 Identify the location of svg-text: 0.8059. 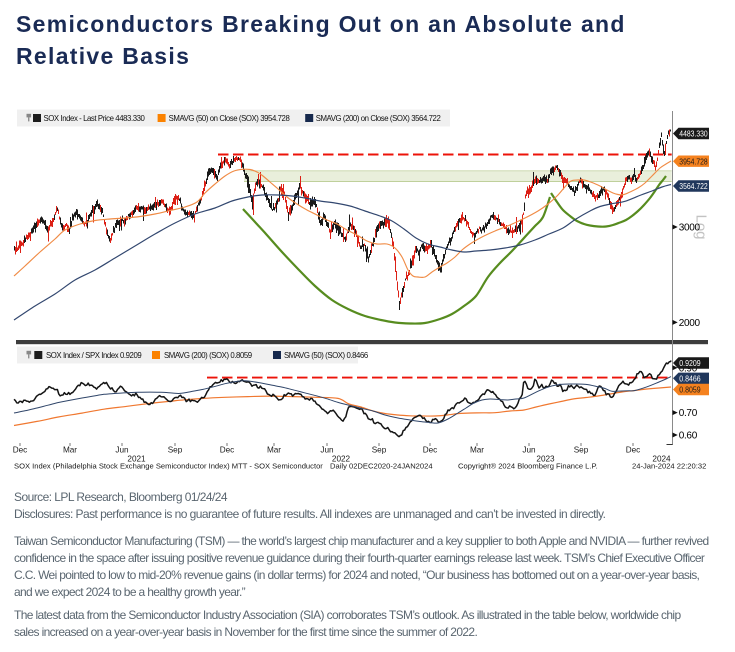
(690, 390).